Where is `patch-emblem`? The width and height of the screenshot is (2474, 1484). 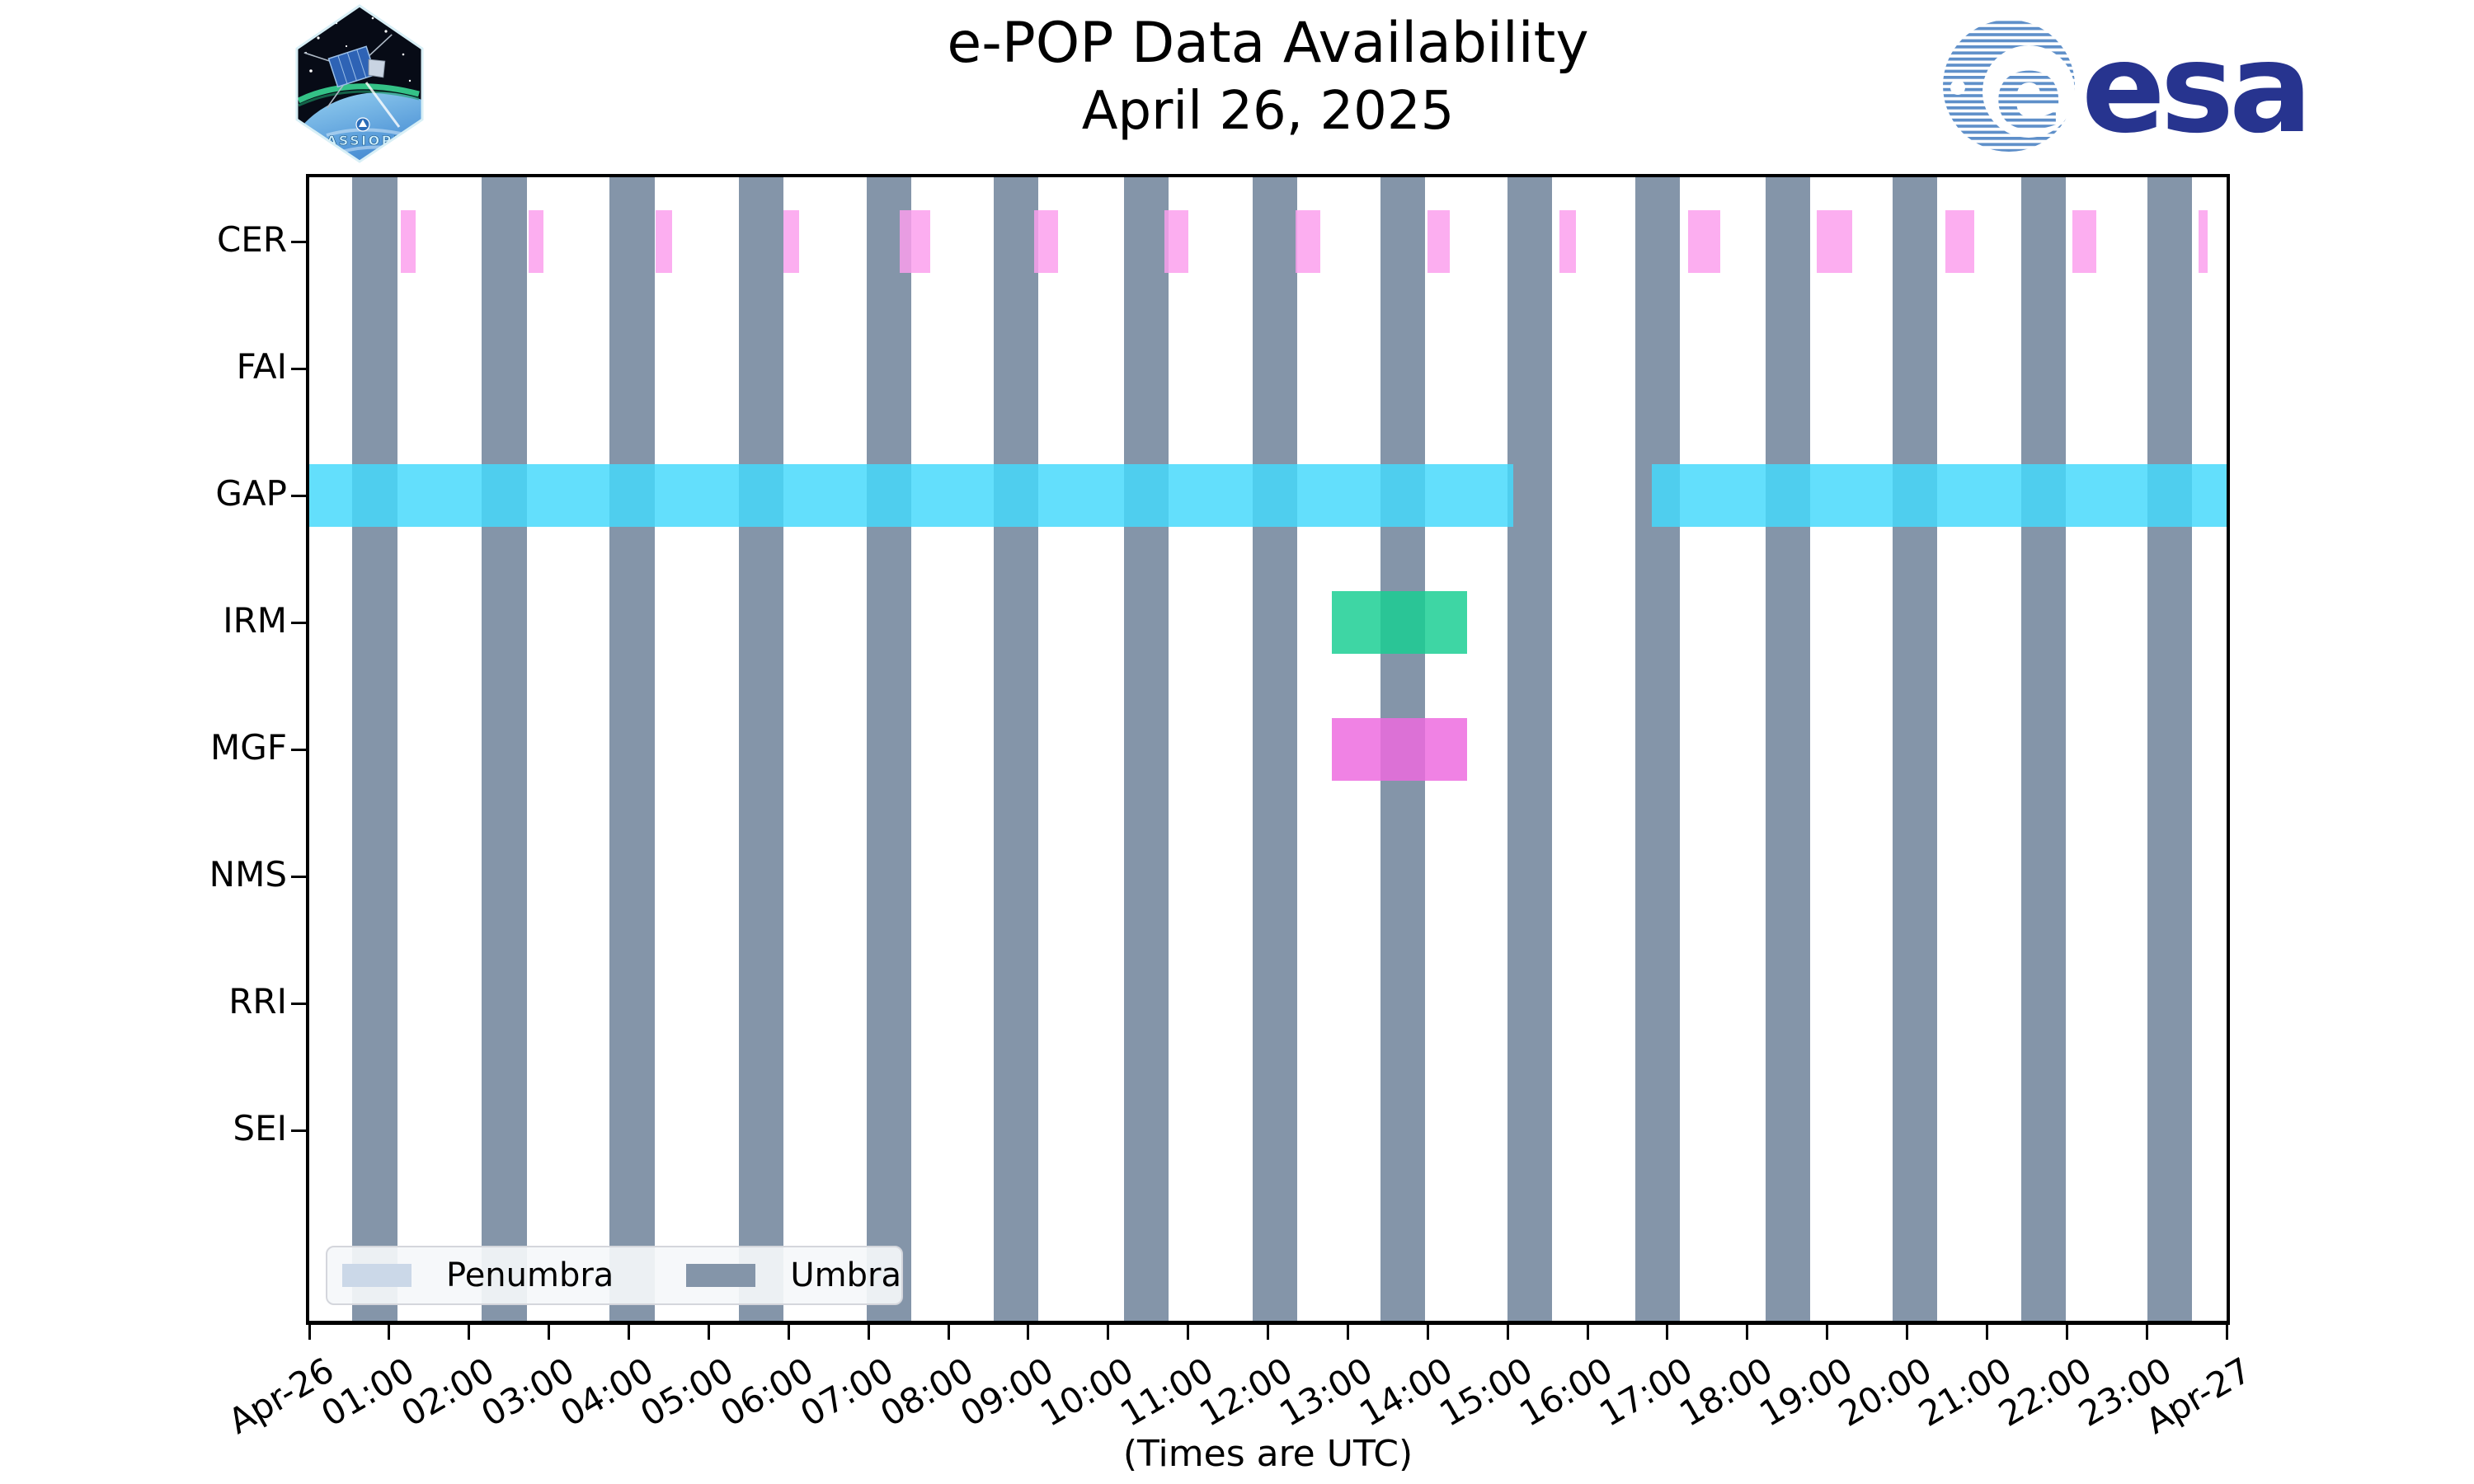
patch-emblem is located at coordinates (362, 124).